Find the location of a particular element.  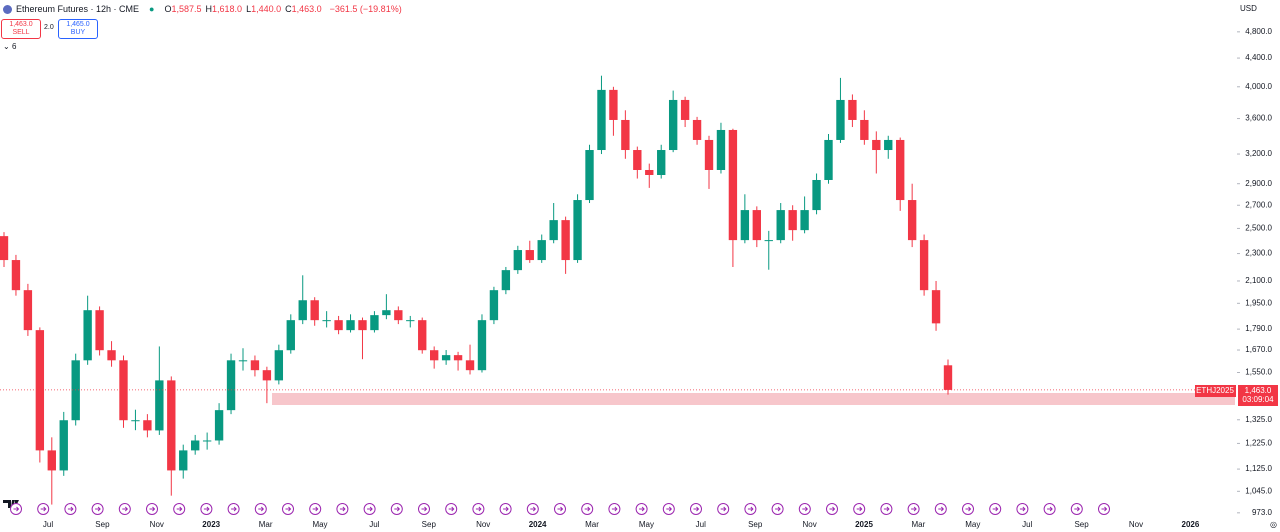

indicators-toggle: ⌄ 6 is located at coordinates (10, 46).